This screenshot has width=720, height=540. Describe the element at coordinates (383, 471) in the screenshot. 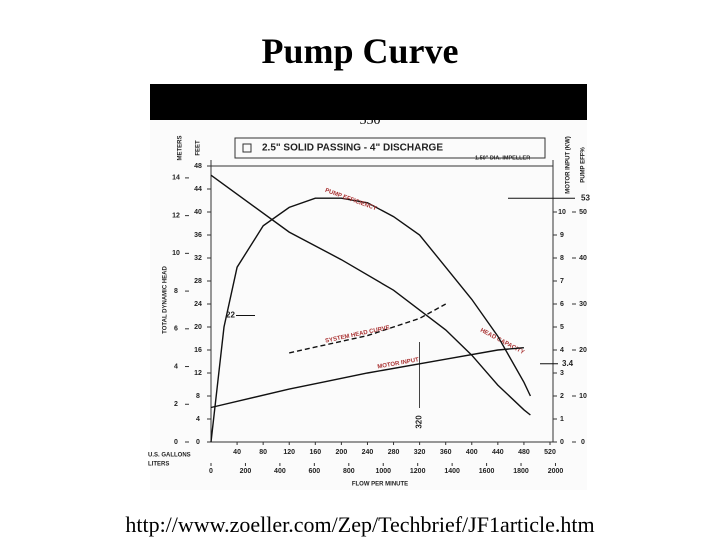

I see `x2-tick-label: 1000` at that location.